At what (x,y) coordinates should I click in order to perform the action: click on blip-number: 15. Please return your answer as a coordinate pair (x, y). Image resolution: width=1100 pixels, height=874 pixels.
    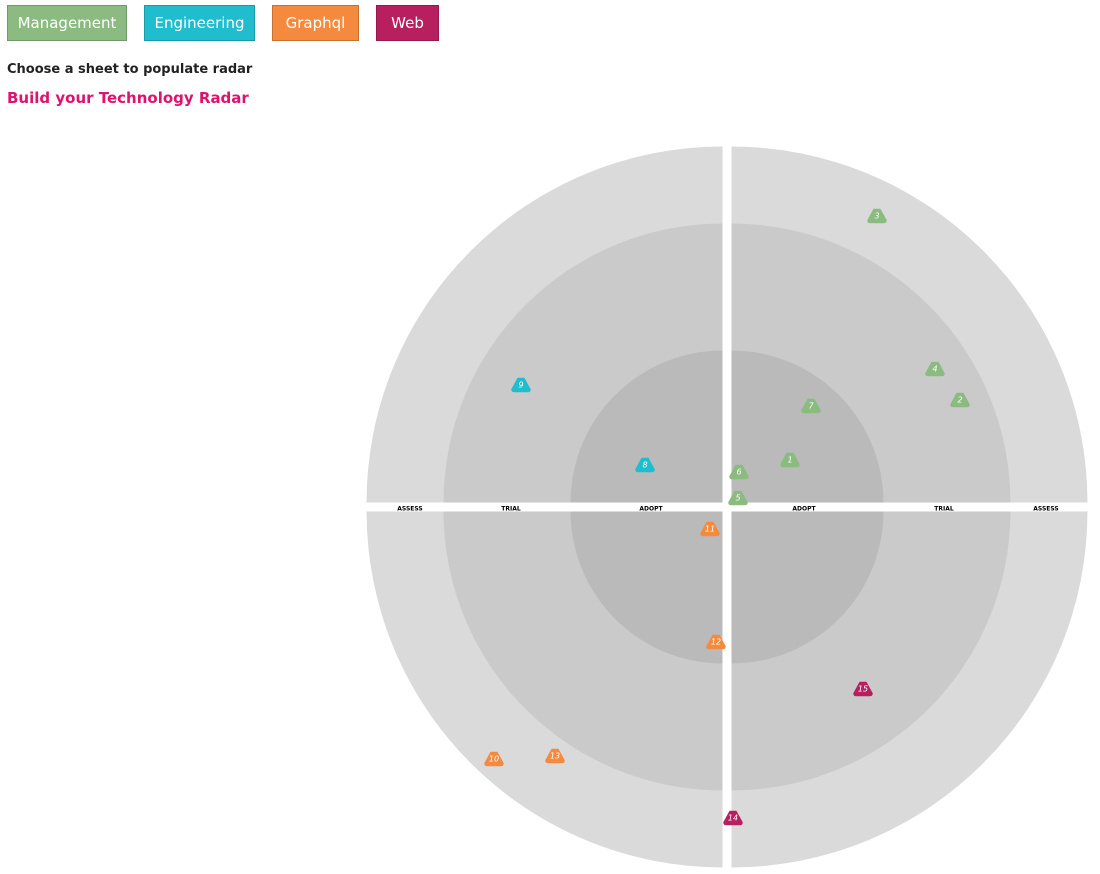
    Looking at the image, I should click on (863, 689).